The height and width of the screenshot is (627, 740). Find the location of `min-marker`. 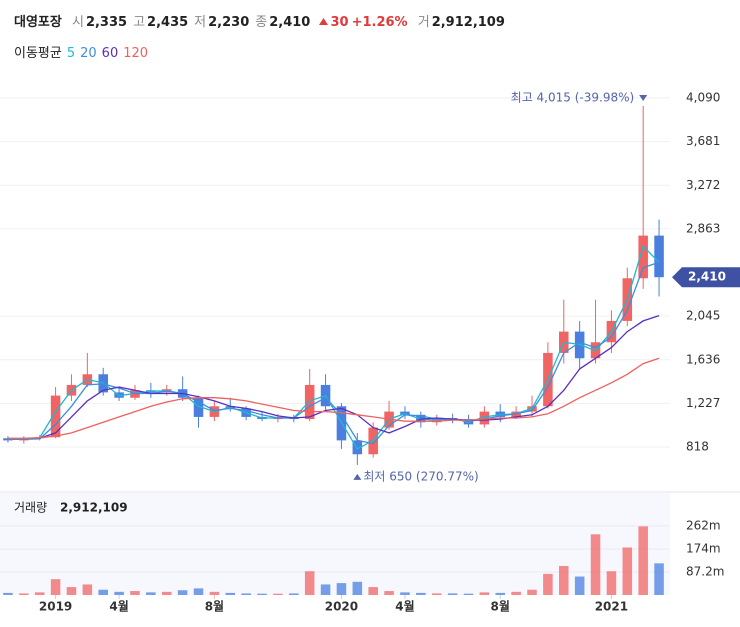

min-marker is located at coordinates (357, 476).